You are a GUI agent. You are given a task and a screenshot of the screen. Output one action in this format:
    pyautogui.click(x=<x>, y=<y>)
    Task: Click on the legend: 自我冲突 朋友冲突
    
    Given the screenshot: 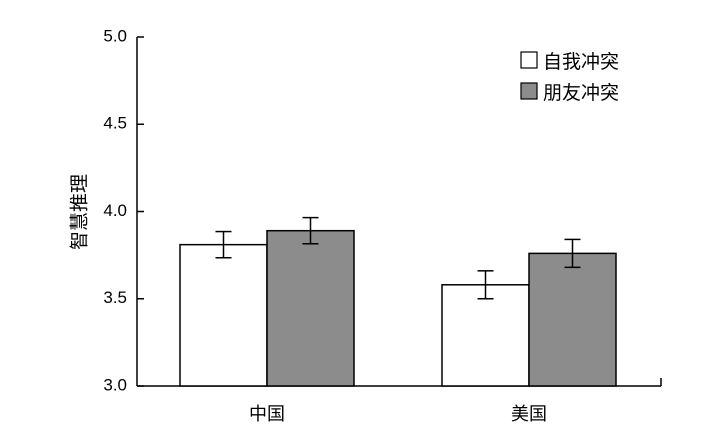 What is the action you would take?
    pyautogui.click(x=569, y=77)
    